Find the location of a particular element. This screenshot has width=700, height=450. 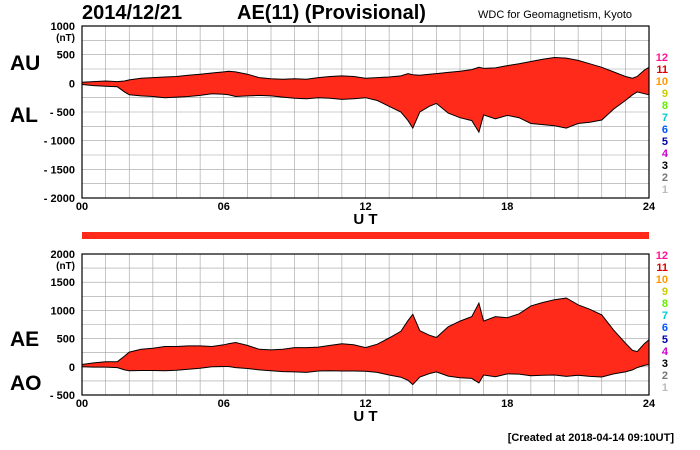

y-tick-label: - 2000 is located at coordinates (59, 199).